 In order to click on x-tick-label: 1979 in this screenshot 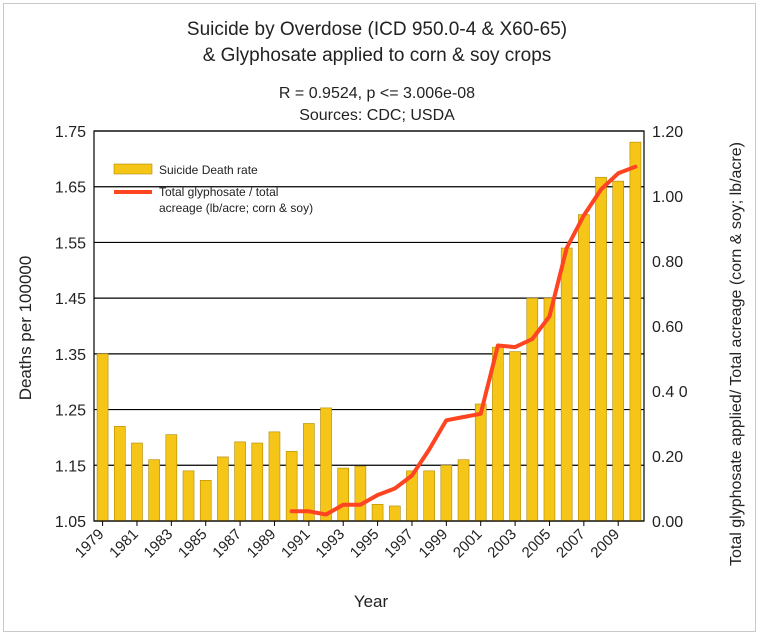, I will do `click(90, 544)`.